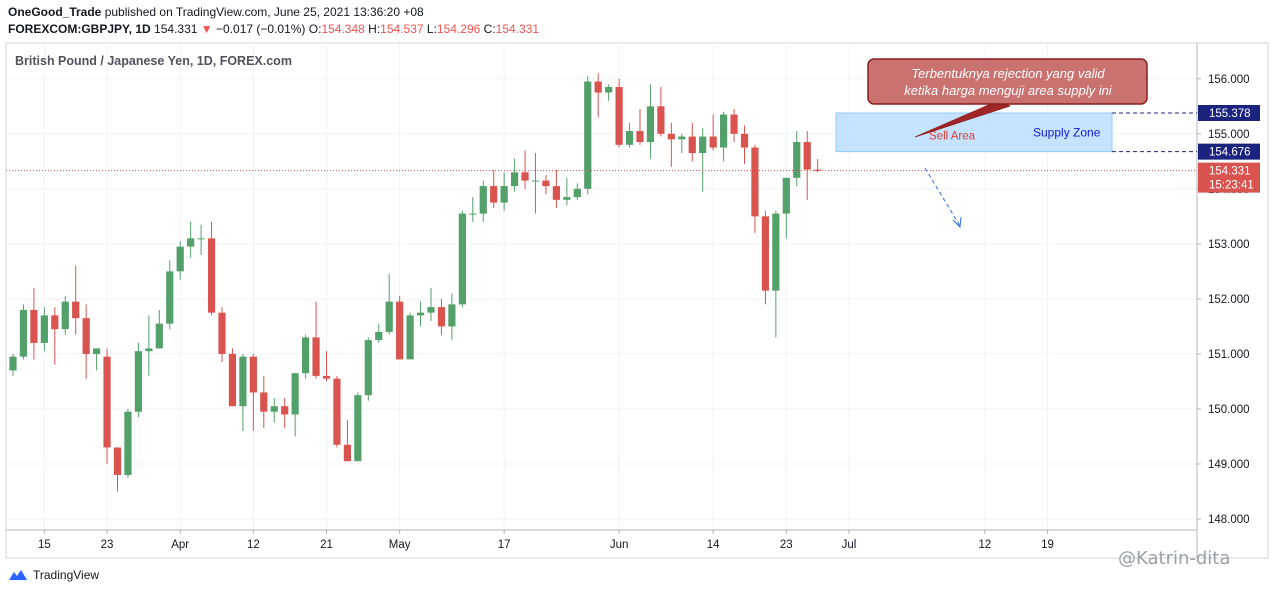 This screenshot has height=595, width=1274. What do you see at coordinates (1229, 80) in the screenshot?
I see `y-tick-label: 156.000` at bounding box center [1229, 80].